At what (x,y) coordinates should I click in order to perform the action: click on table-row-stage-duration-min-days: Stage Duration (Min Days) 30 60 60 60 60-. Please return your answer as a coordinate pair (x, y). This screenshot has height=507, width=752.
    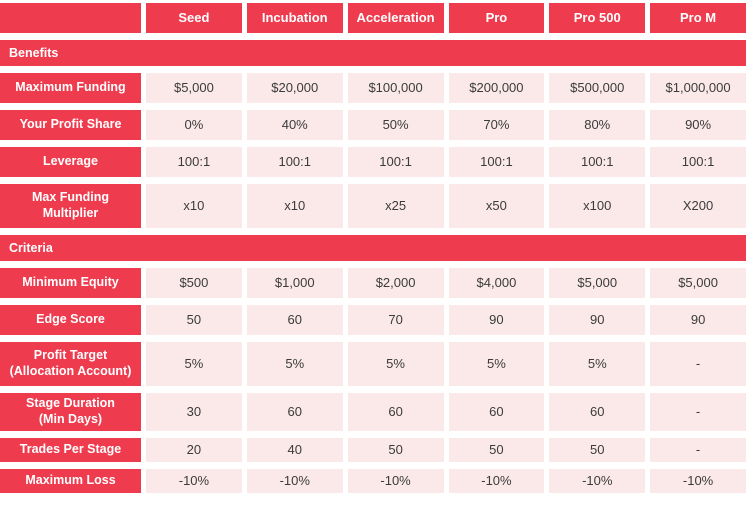
    Looking at the image, I should click on (373, 412).